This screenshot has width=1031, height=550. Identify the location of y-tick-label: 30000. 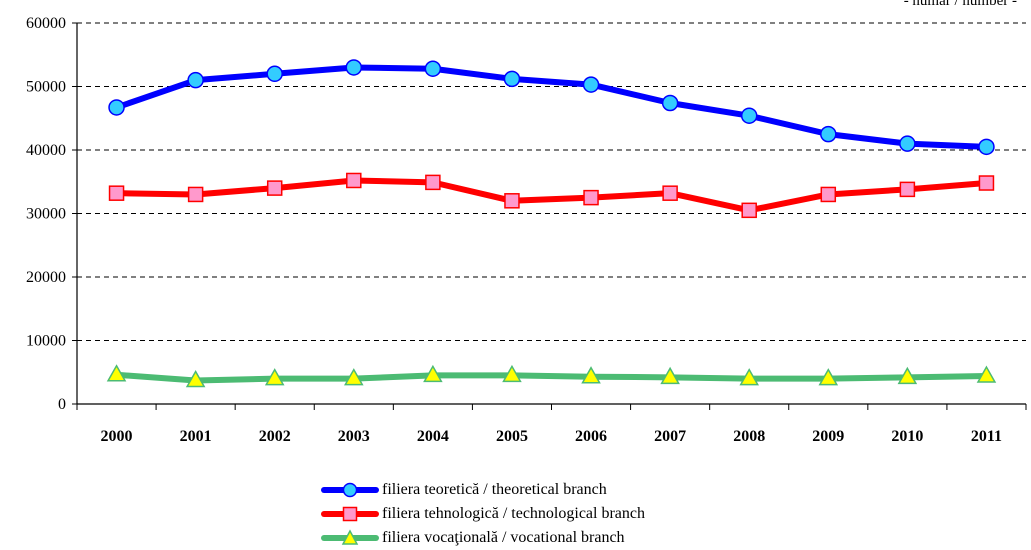
(46, 214).